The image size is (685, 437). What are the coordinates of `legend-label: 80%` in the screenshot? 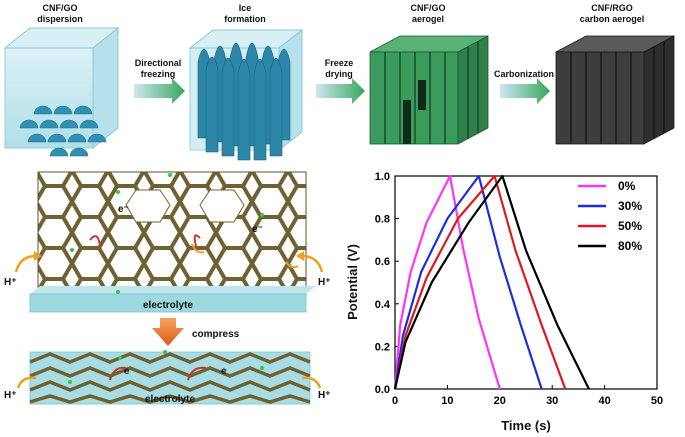 It's located at (630, 246).